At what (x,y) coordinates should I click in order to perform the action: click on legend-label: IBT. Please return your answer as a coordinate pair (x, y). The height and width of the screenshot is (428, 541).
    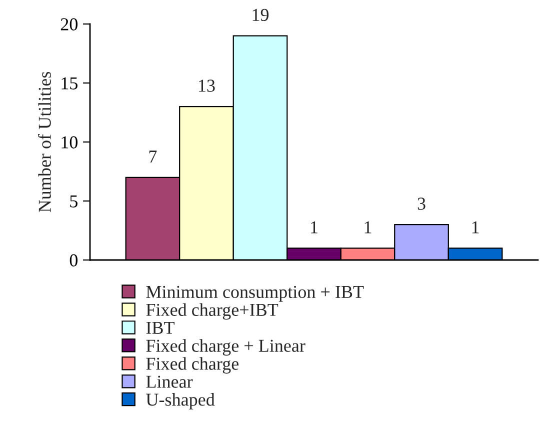
    Looking at the image, I should click on (160, 328).